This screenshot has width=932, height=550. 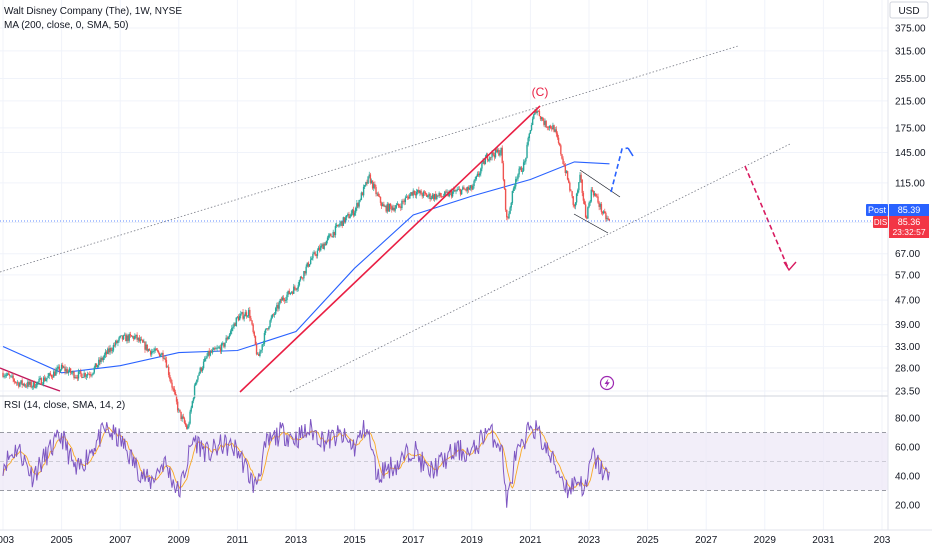 I want to click on rsi-tick-label: 80.00, so click(x=907, y=419).